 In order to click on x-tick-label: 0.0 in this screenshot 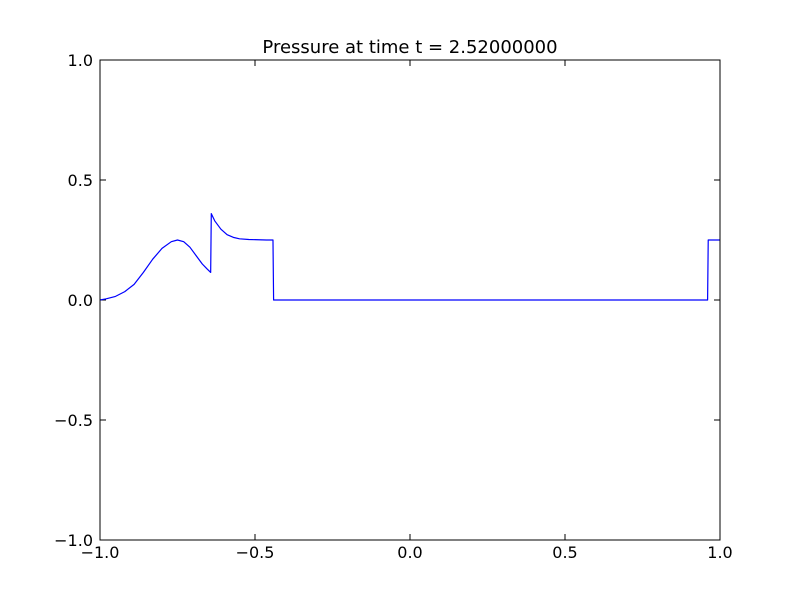, I will do `click(409, 552)`.